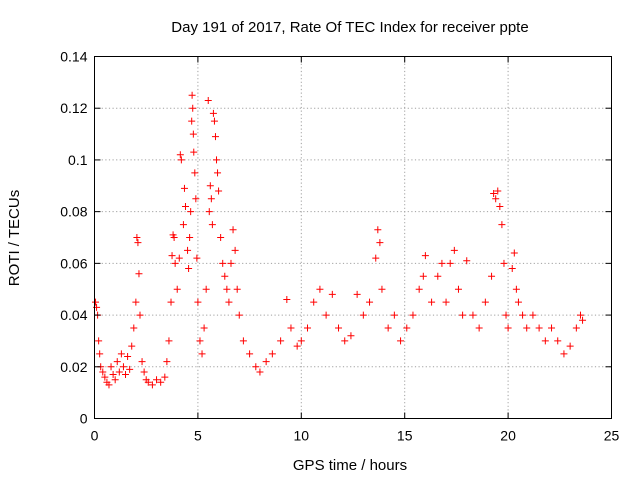 This screenshot has width=640, height=480. I want to click on y-tick-label: 0.08, so click(73, 212).